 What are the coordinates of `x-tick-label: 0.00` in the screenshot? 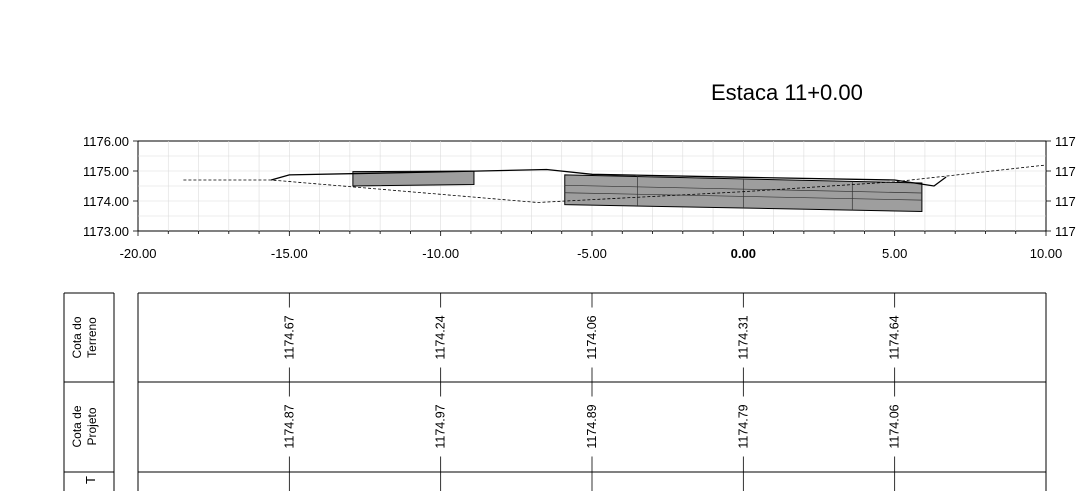 It's located at (743, 253).